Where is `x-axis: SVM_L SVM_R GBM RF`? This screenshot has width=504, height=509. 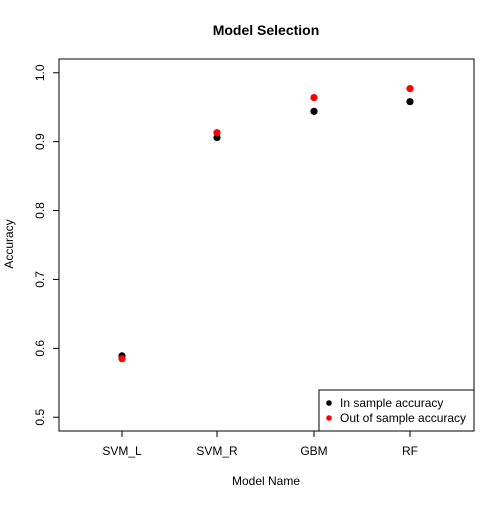 x-axis: SVM_L SVM_R GBM RF is located at coordinates (260, 444).